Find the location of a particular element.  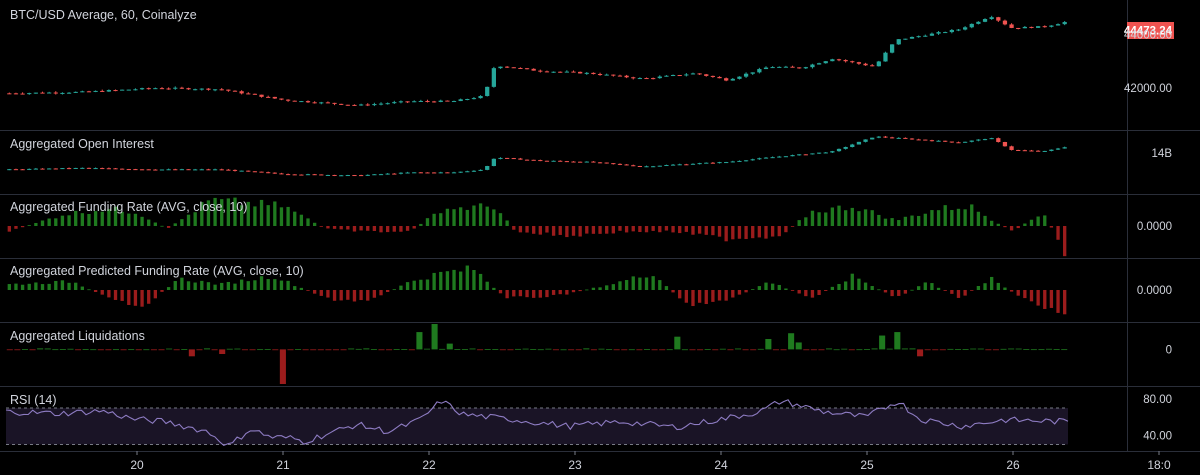

x-tick-label: 24 is located at coordinates (721, 465).